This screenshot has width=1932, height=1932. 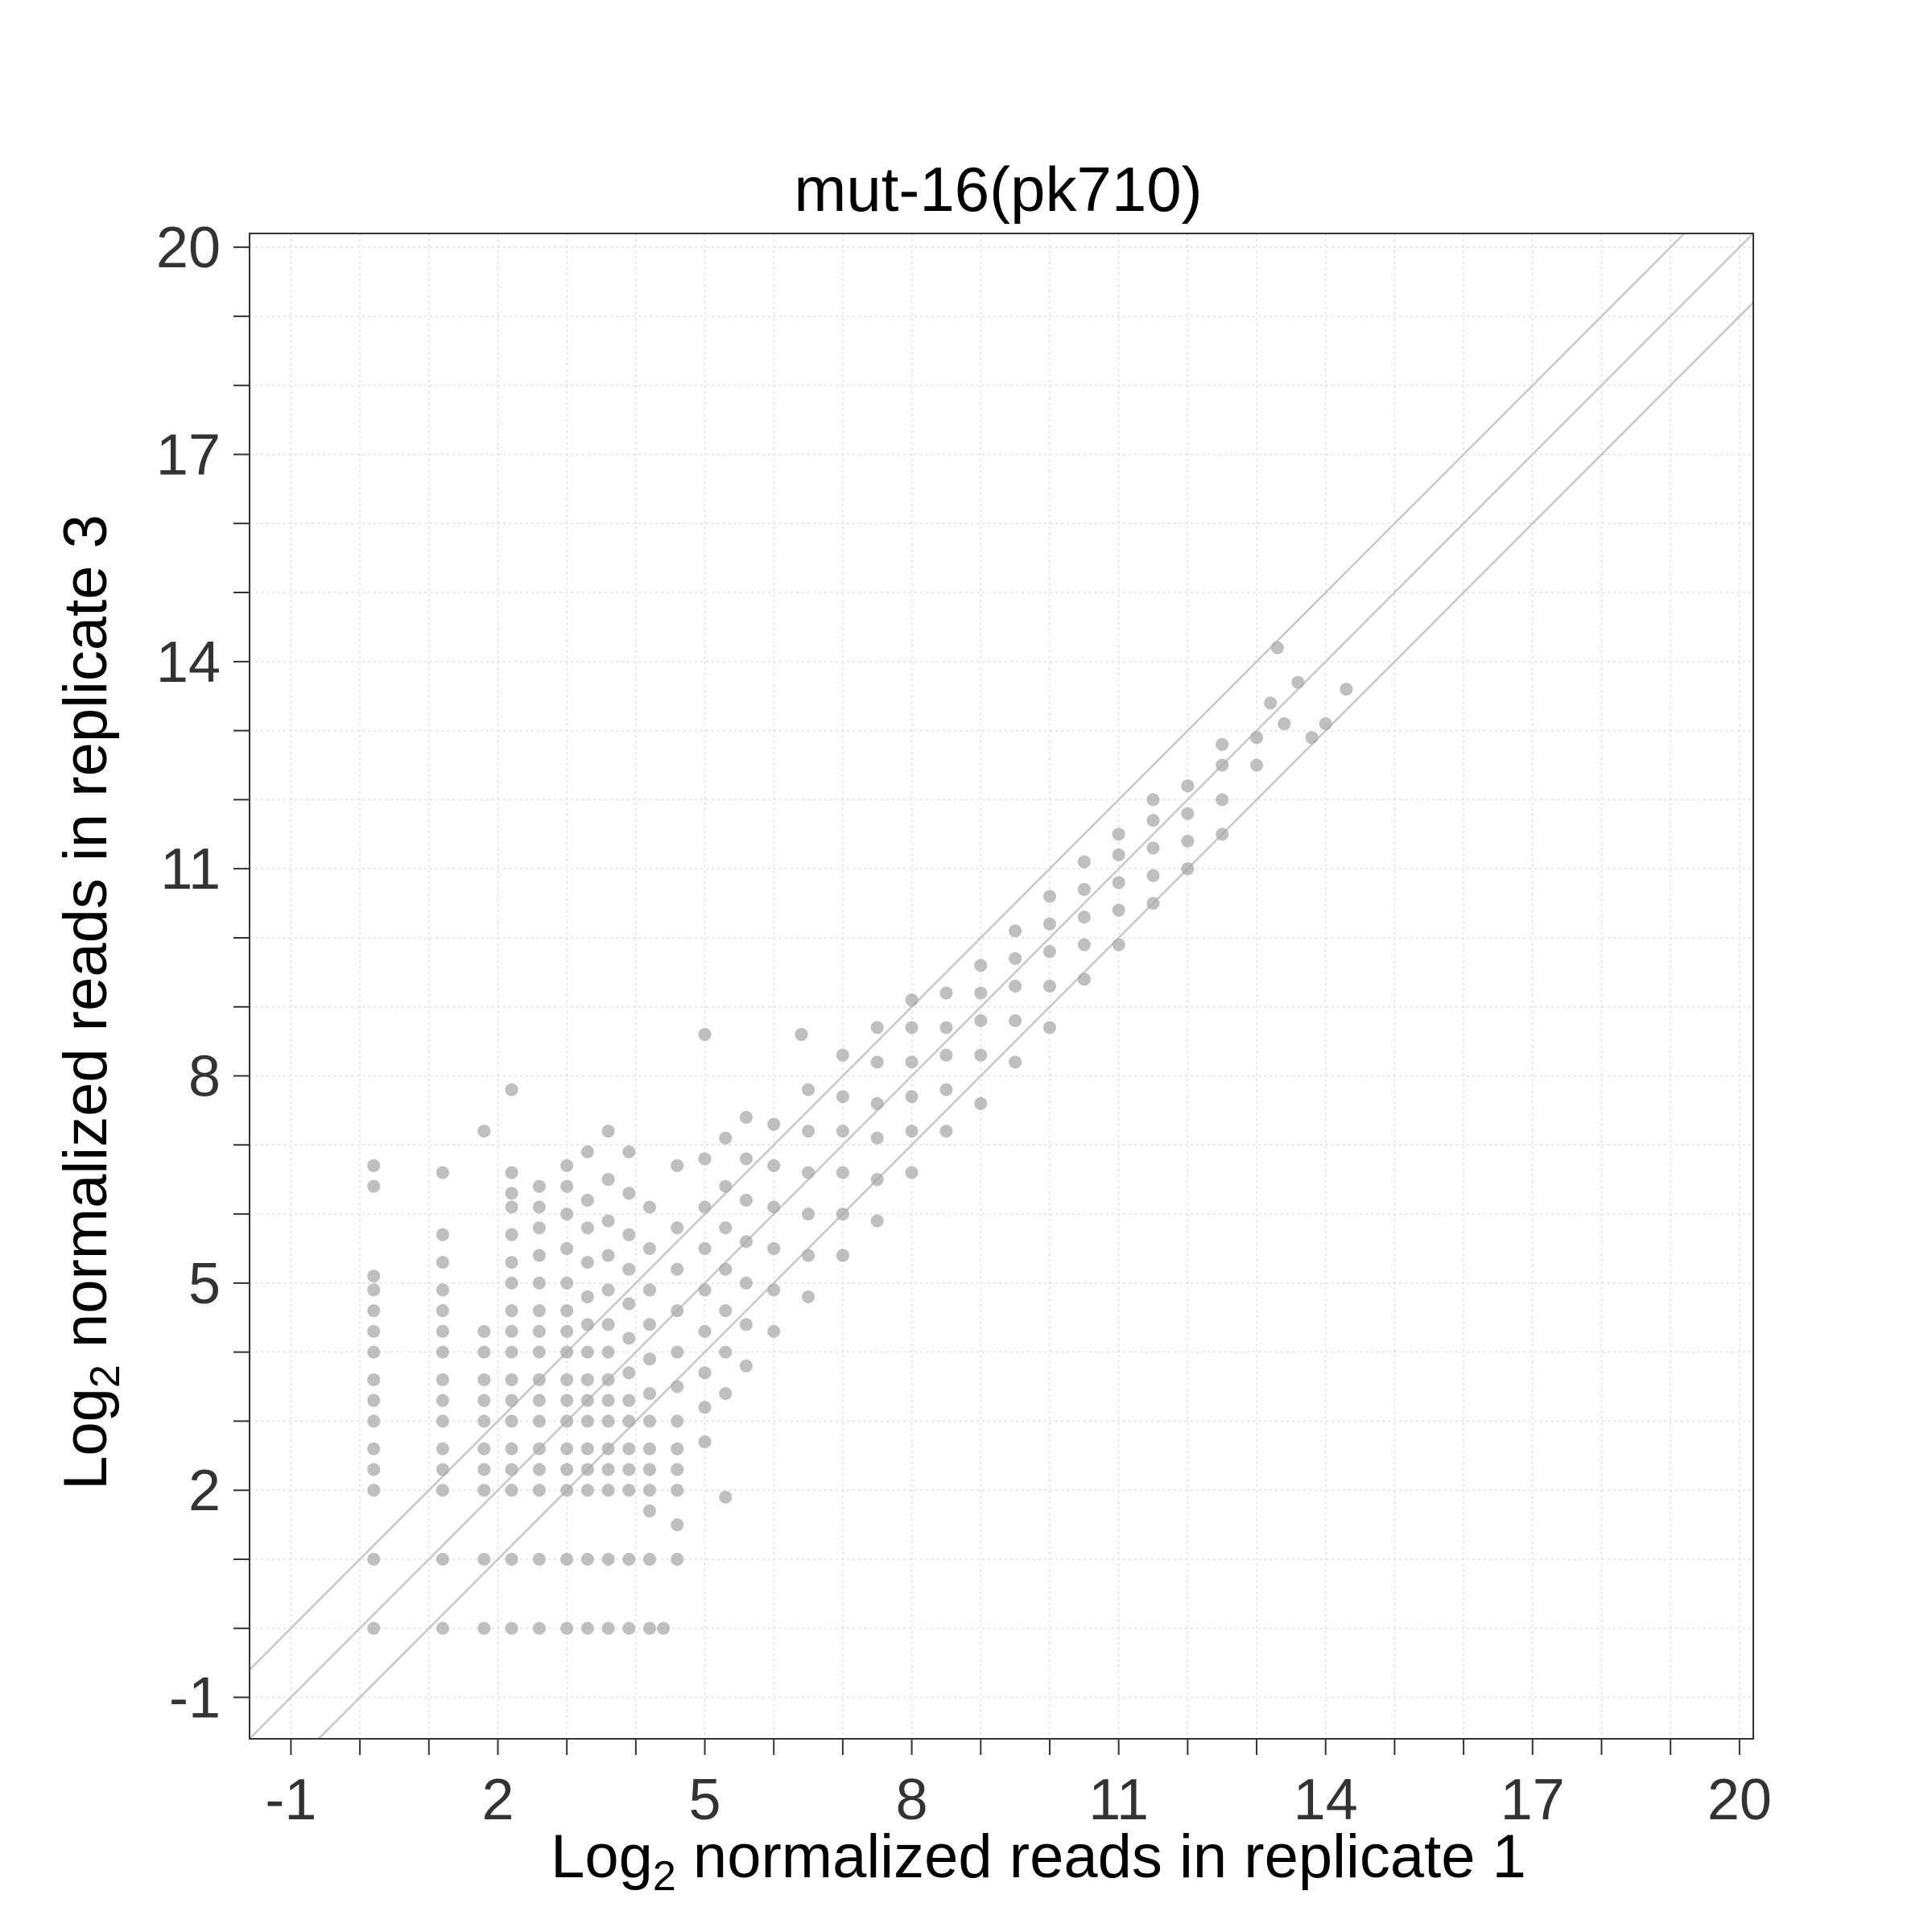 I want to click on x-tick-label: 5, so click(x=705, y=1800).